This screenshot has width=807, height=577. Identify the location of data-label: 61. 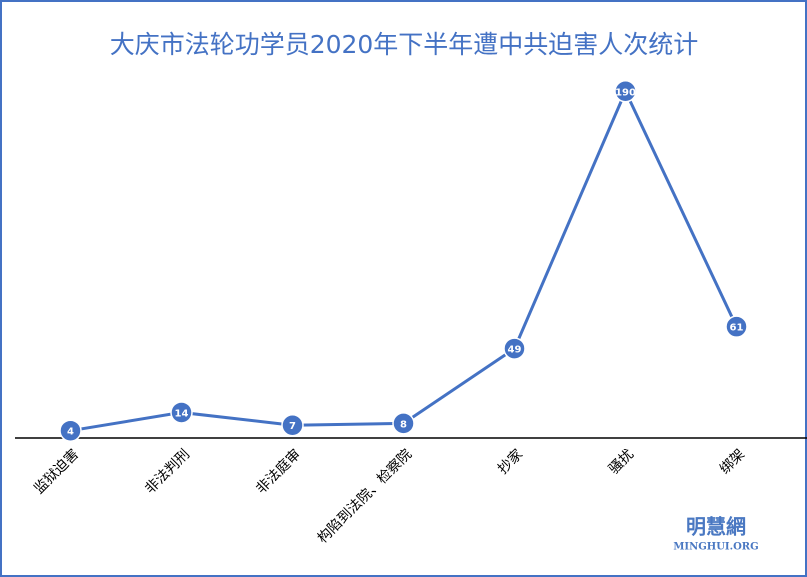
(737, 328).